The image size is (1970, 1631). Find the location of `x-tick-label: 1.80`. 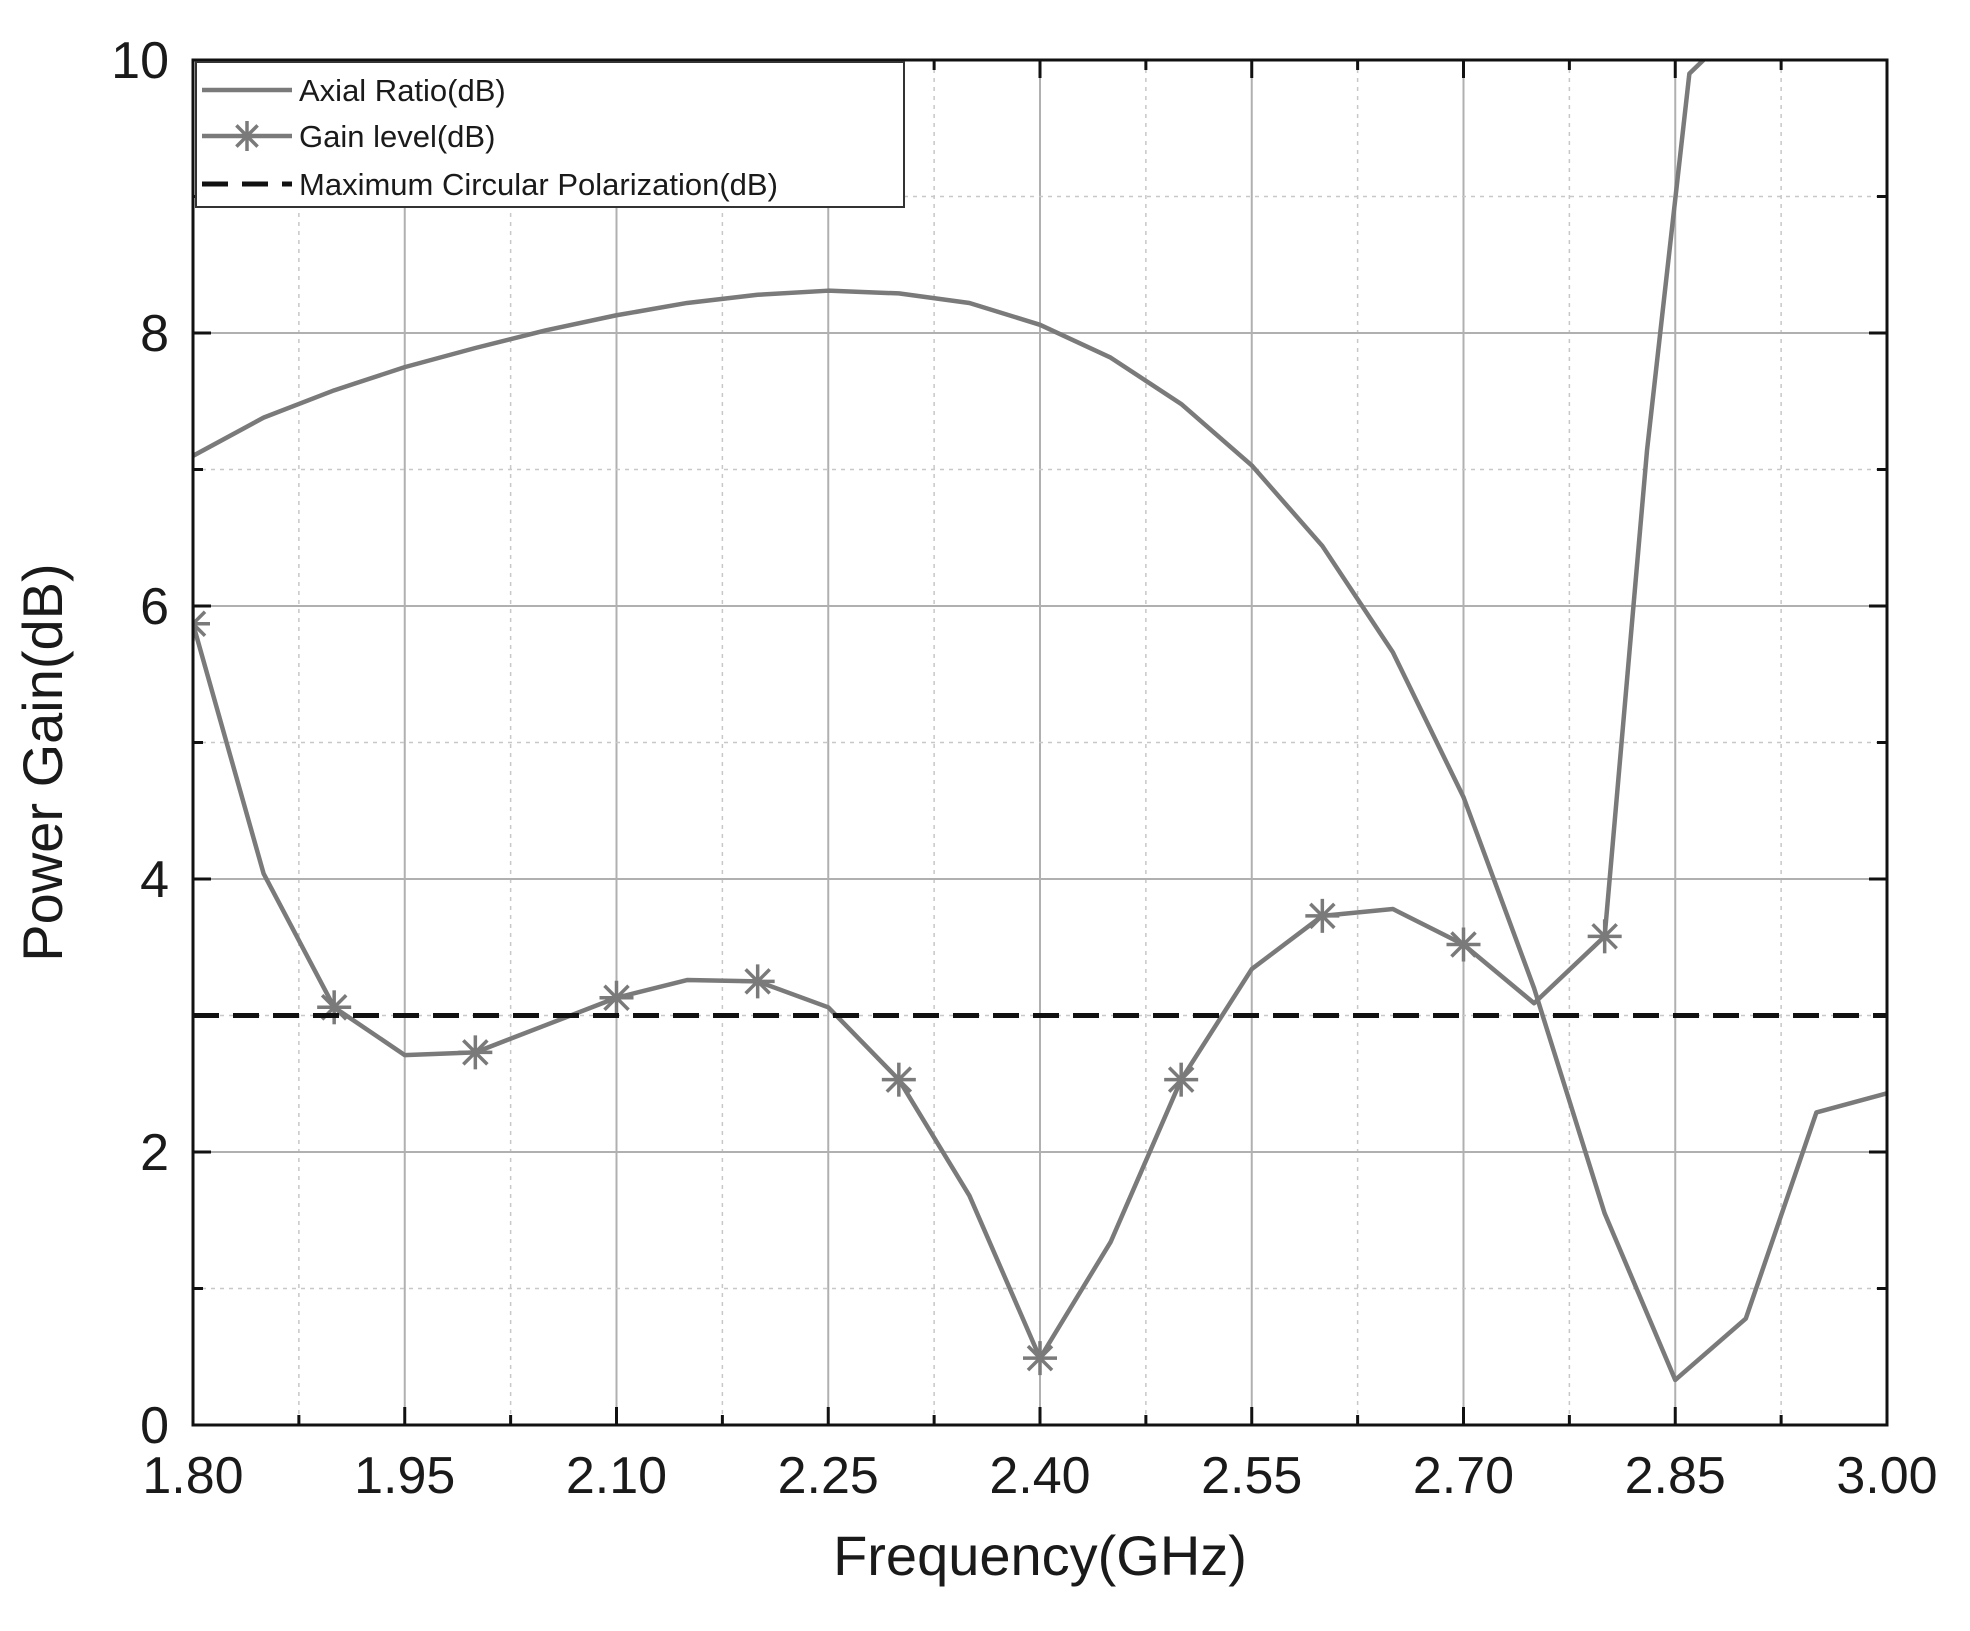

x-tick-label: 1.80 is located at coordinates (192, 1476).